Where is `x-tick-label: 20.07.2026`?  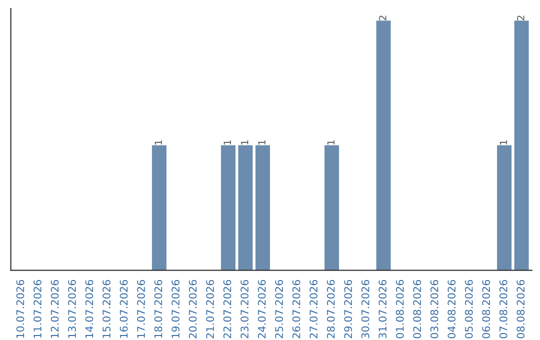
x-tick-label: 20.07.2026 is located at coordinates (192, 309).